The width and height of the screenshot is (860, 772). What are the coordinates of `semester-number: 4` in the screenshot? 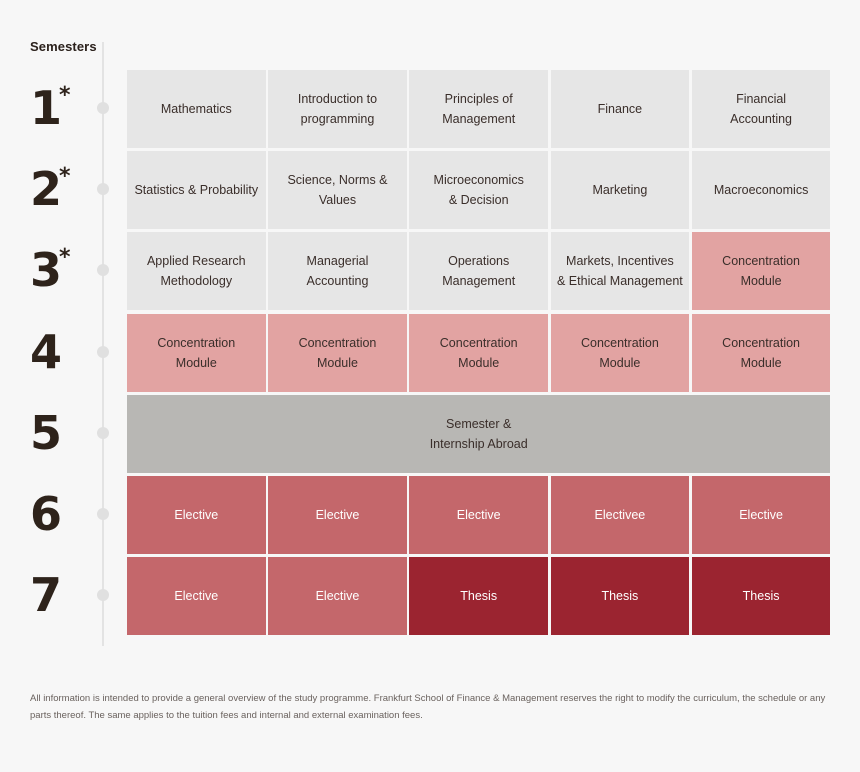 It's located at (46, 351).